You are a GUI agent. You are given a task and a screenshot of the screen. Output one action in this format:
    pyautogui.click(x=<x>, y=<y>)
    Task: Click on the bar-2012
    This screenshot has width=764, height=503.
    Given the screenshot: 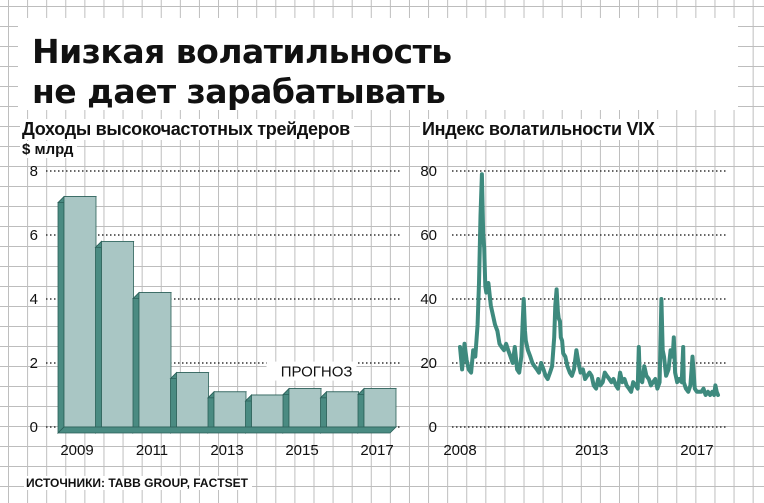 What is the action you would take?
    pyautogui.click(x=189, y=402)
    